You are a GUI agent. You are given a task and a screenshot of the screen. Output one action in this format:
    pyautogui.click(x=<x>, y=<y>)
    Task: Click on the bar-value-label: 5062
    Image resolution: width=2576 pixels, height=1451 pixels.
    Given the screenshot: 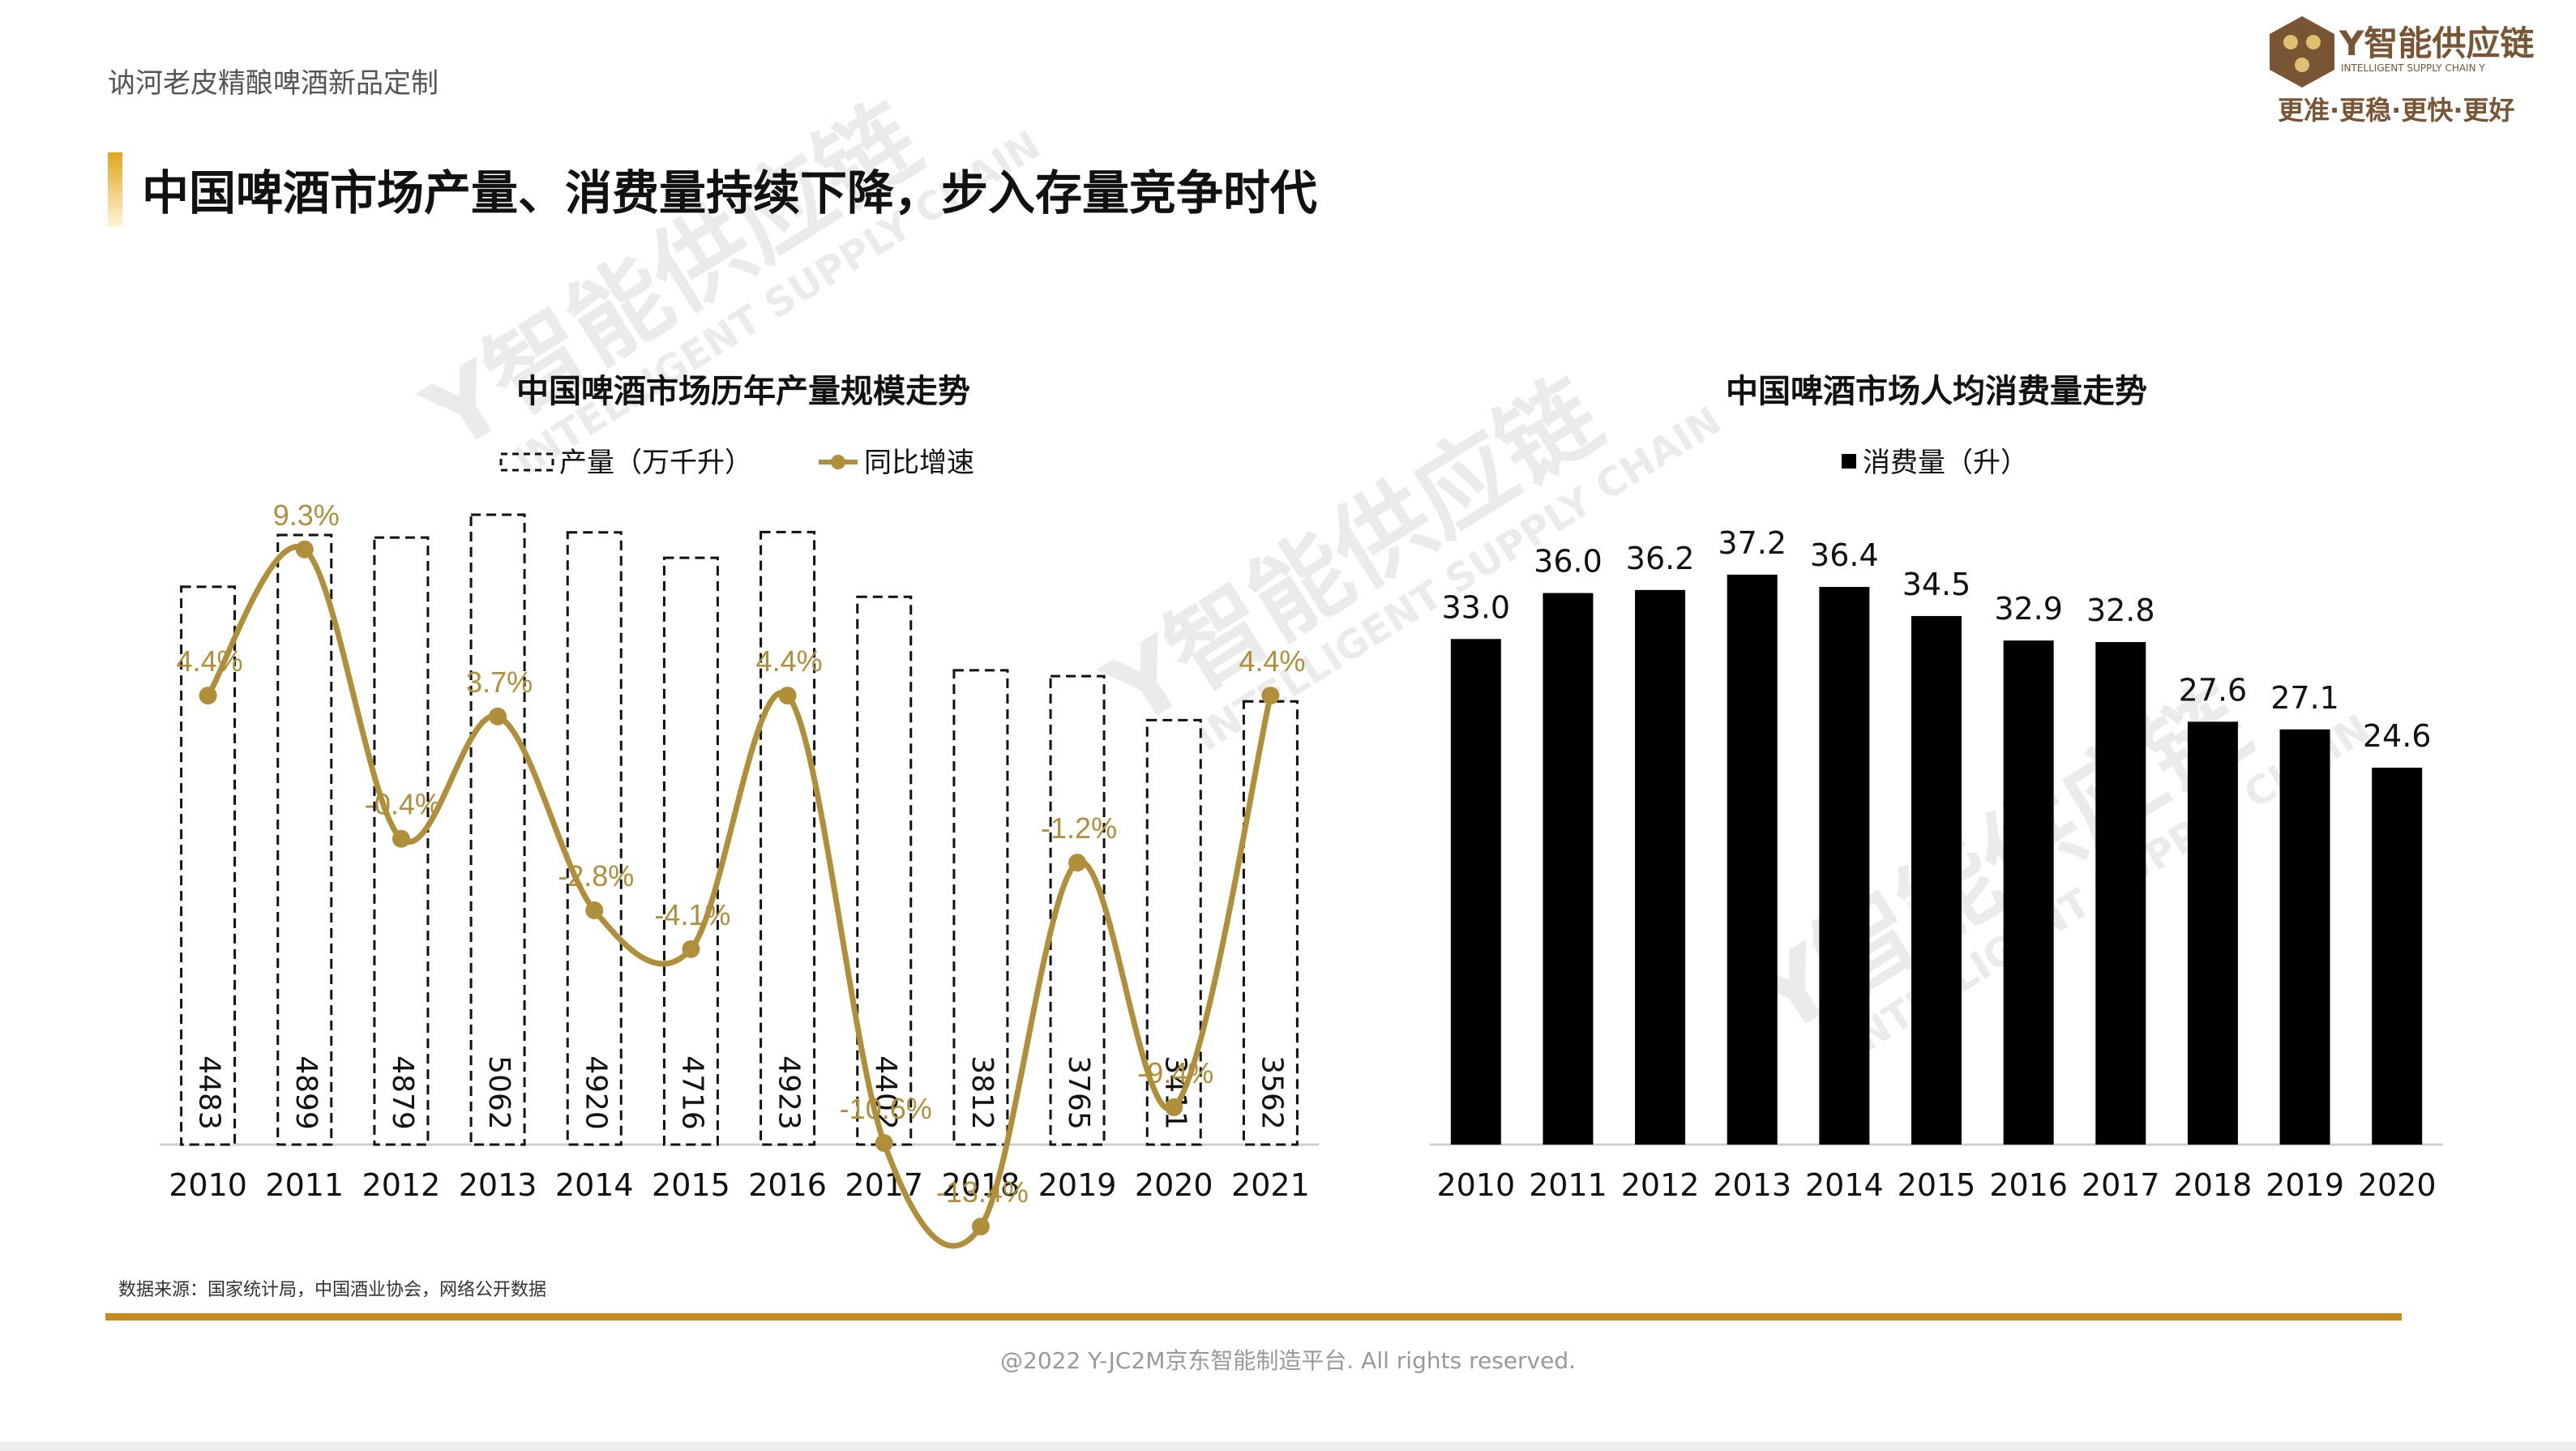 What is the action you would take?
    pyautogui.click(x=499, y=1092)
    